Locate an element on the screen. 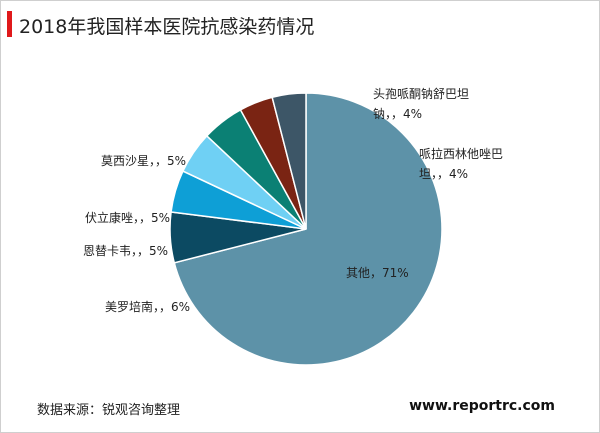  category-name: 头孢哌酮钠舒巴坦钠 is located at coordinates (421, 104).